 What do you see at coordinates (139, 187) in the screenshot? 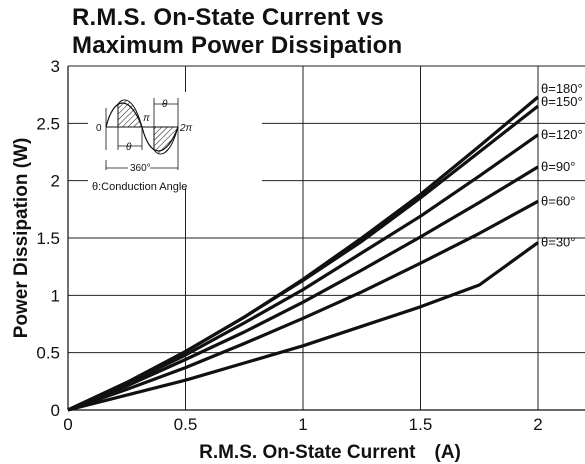
I see `inset-caption: θ:Conduction Angle` at bounding box center [139, 187].